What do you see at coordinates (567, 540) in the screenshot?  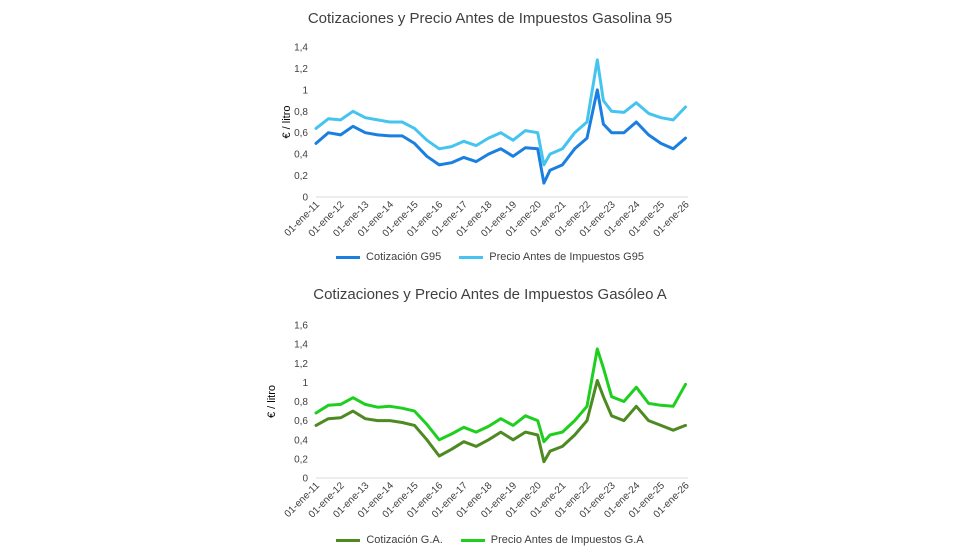 I see `legend-label: Precio Antes de Impuestos G.A` at bounding box center [567, 540].